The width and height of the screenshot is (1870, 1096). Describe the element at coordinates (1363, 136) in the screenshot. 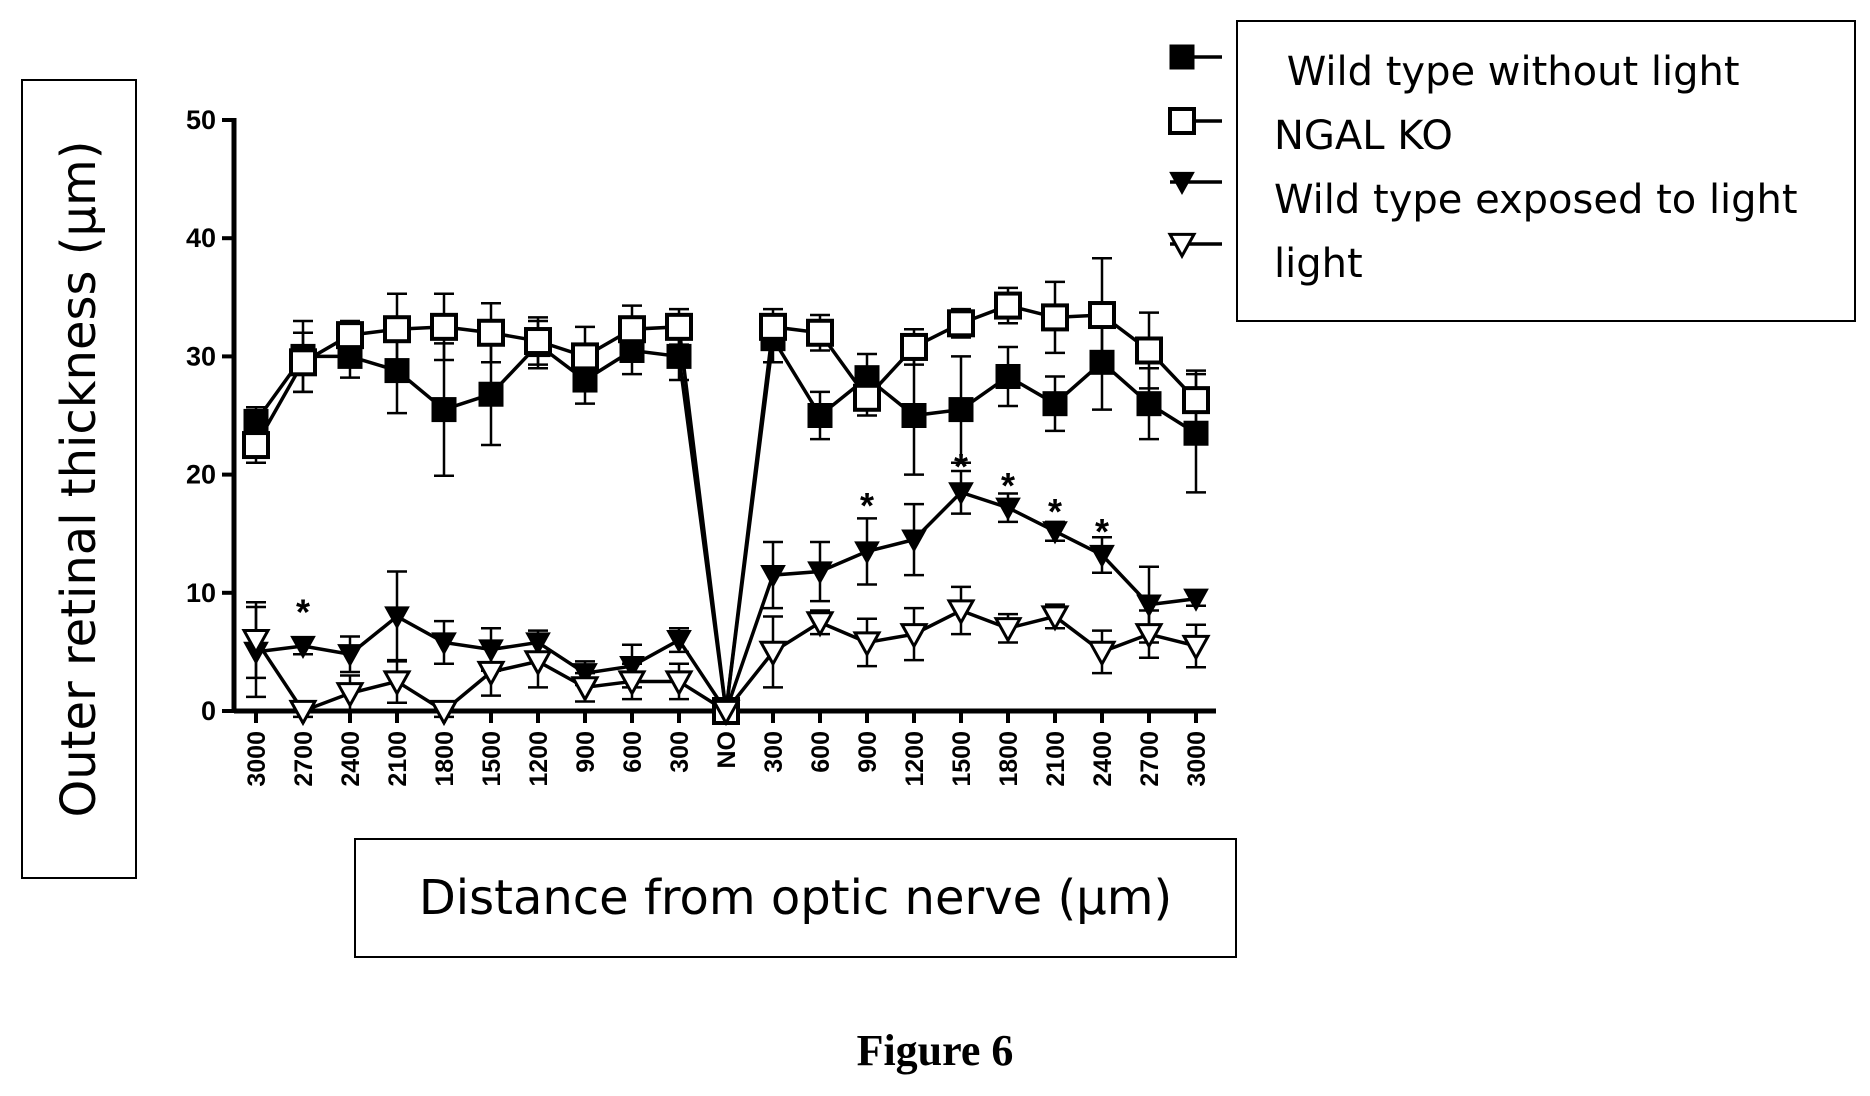

I see `legend-label-ngal-ko: NGAL KO` at that location.